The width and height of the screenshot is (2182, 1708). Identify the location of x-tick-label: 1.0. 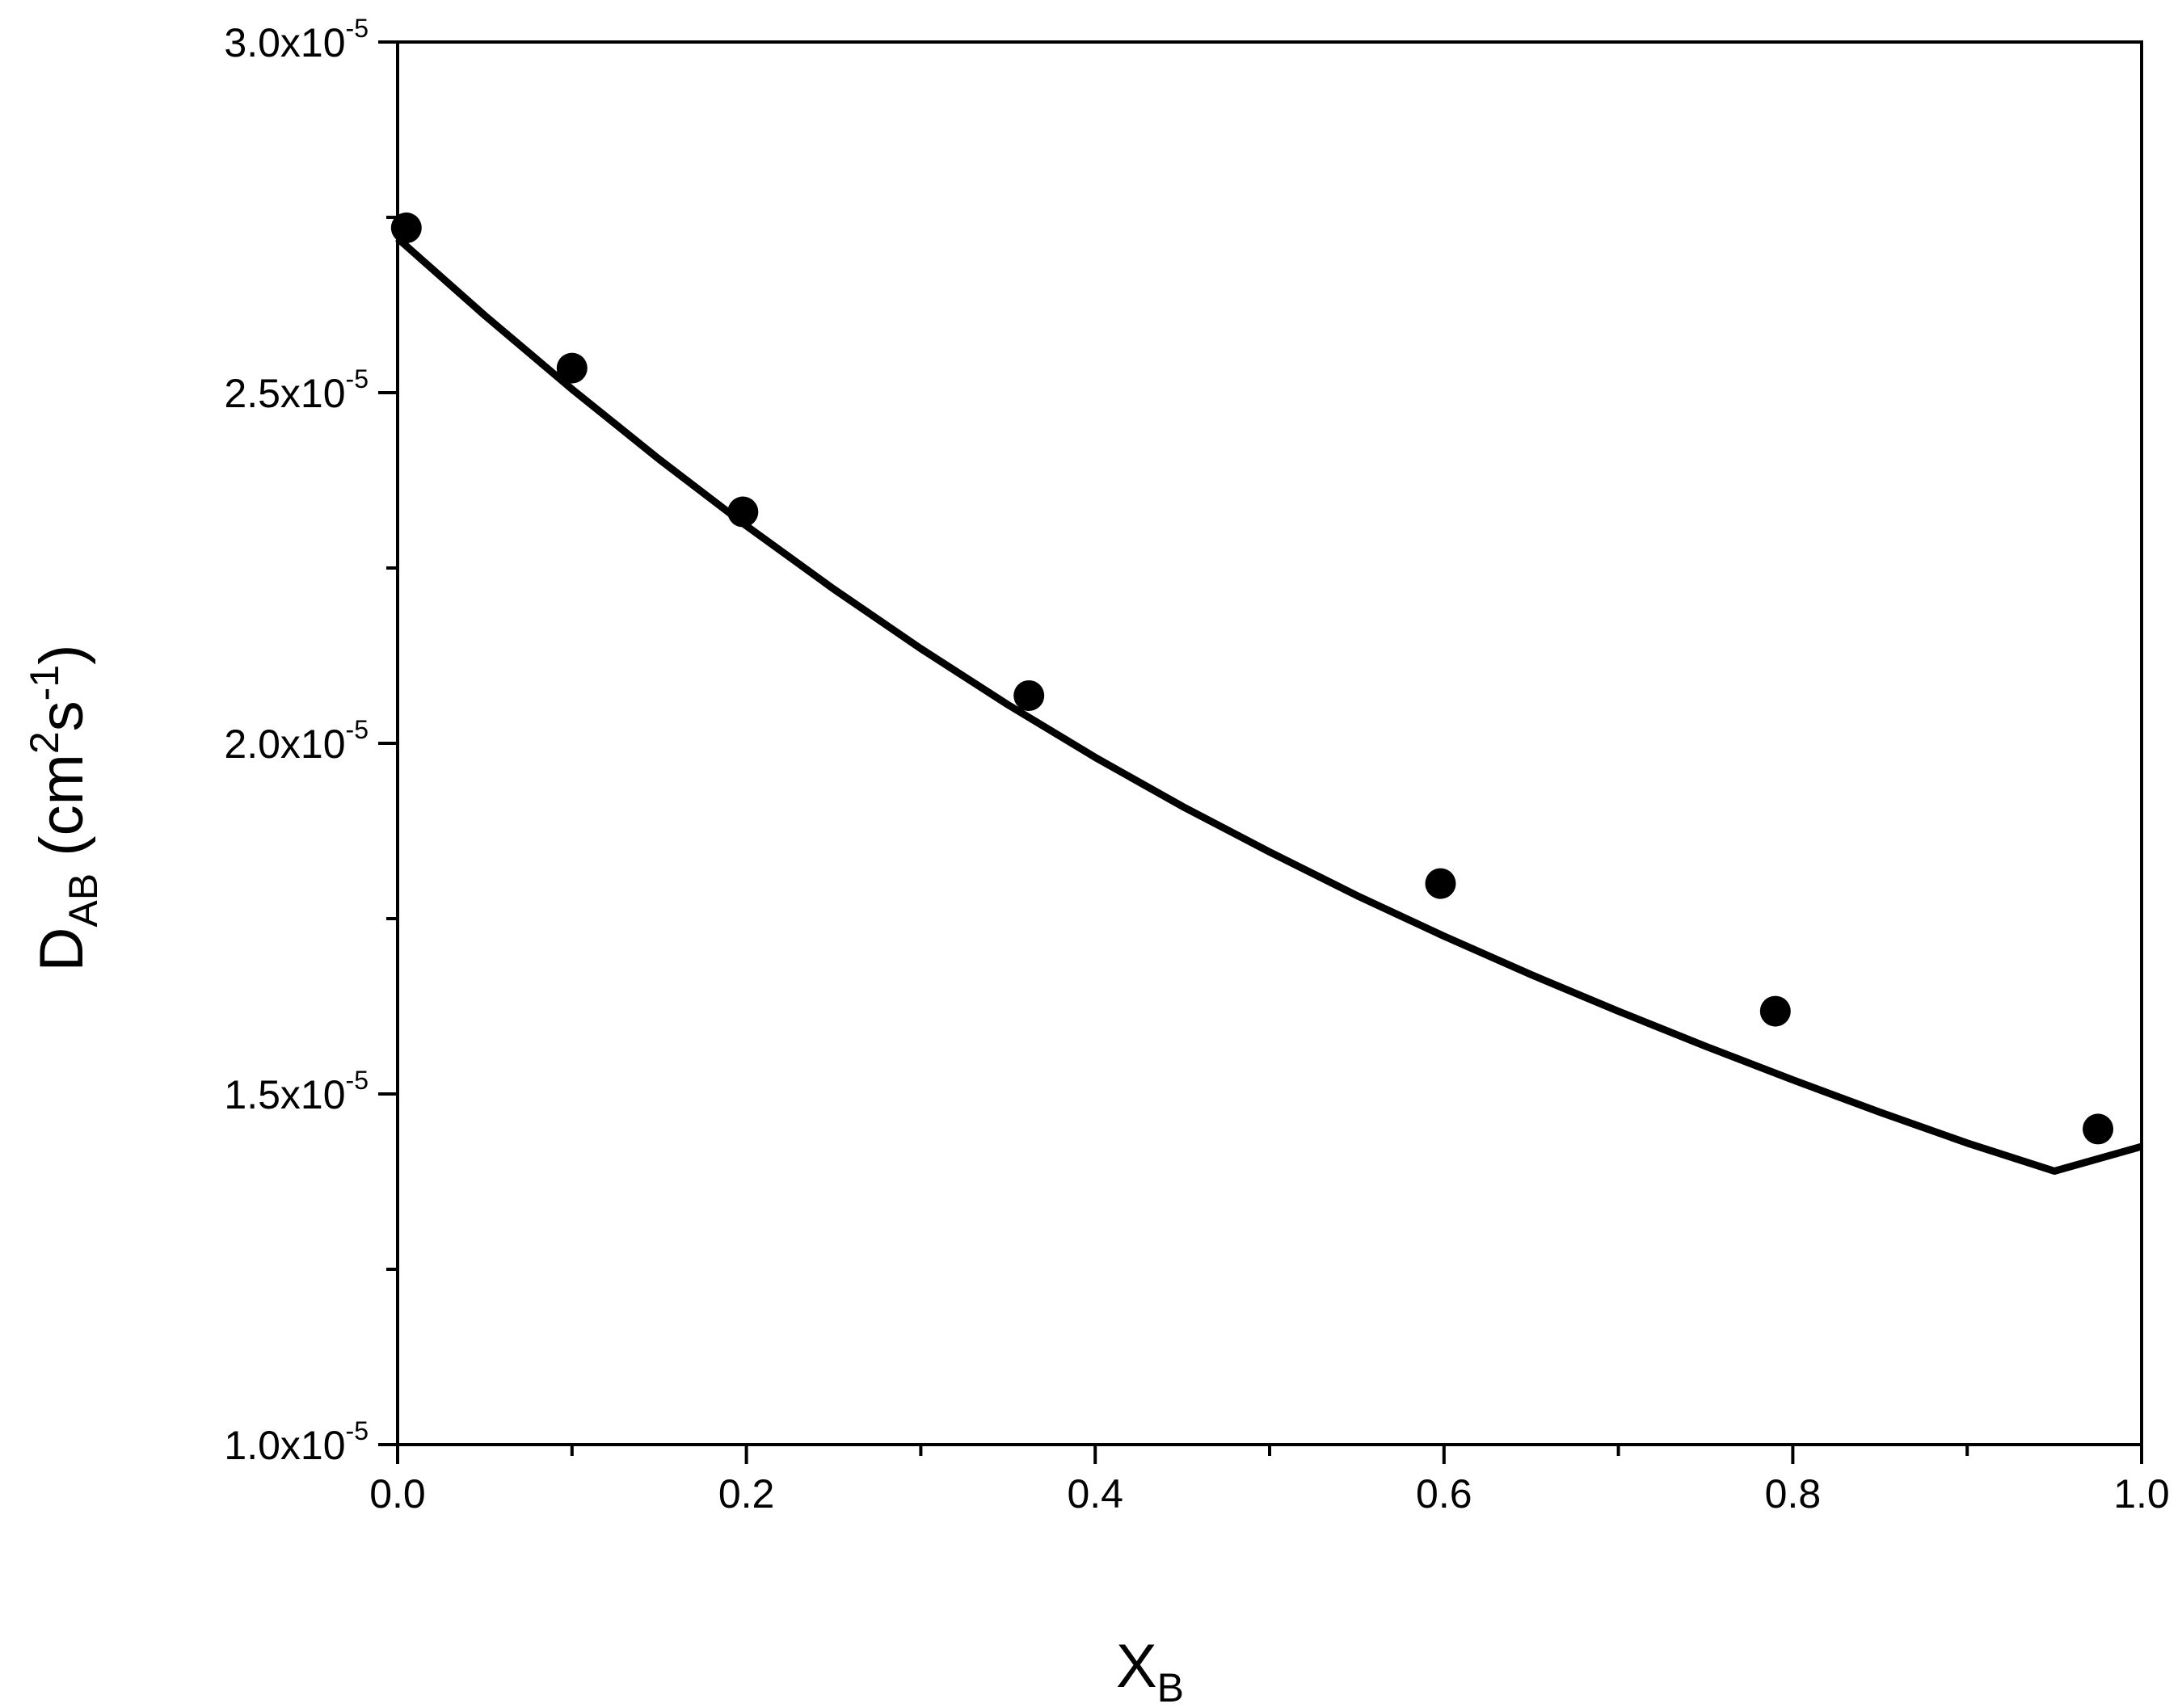
(2141, 1494).